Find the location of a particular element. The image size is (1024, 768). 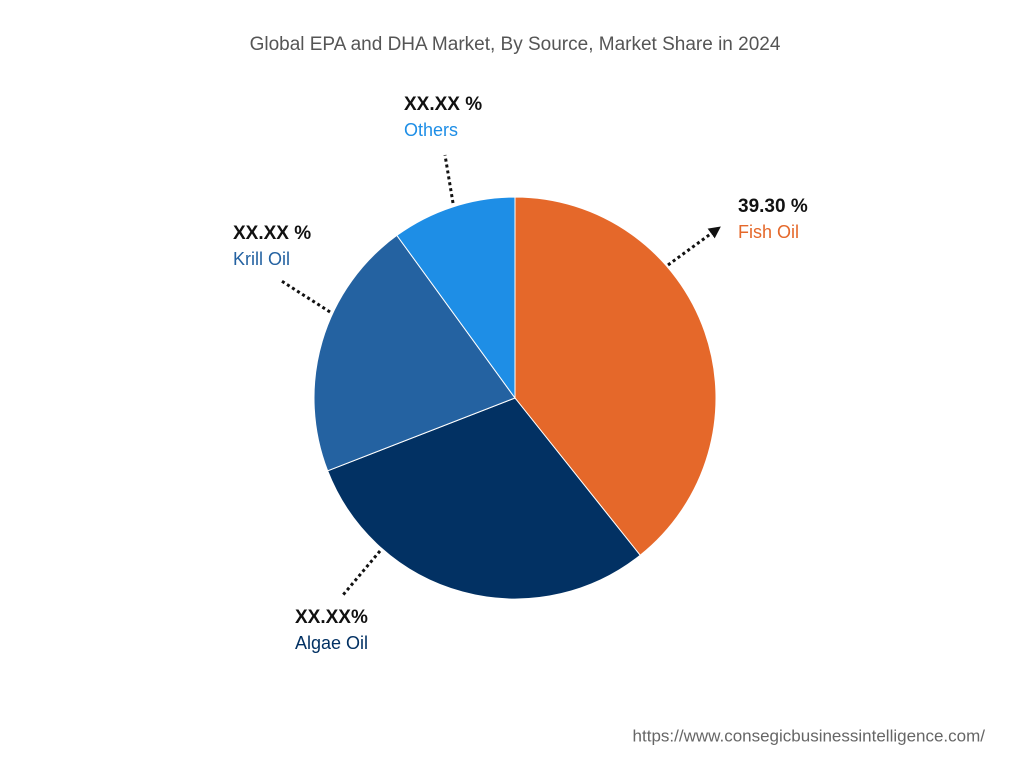

value-label: XX.XX% is located at coordinates (331, 617).